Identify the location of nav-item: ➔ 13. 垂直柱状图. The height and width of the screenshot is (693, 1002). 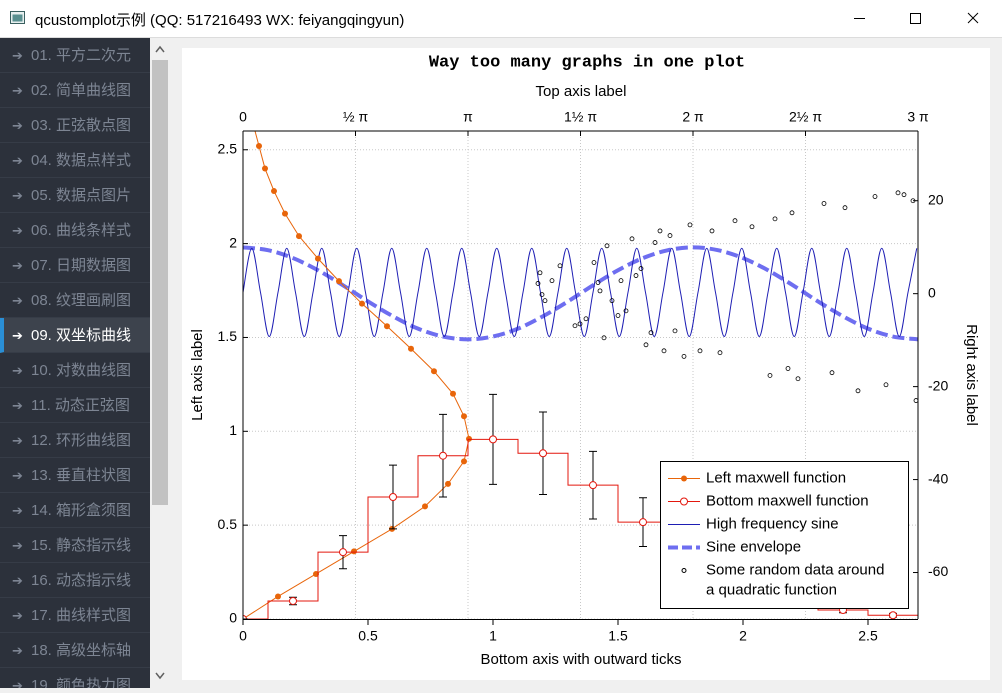
(75, 475).